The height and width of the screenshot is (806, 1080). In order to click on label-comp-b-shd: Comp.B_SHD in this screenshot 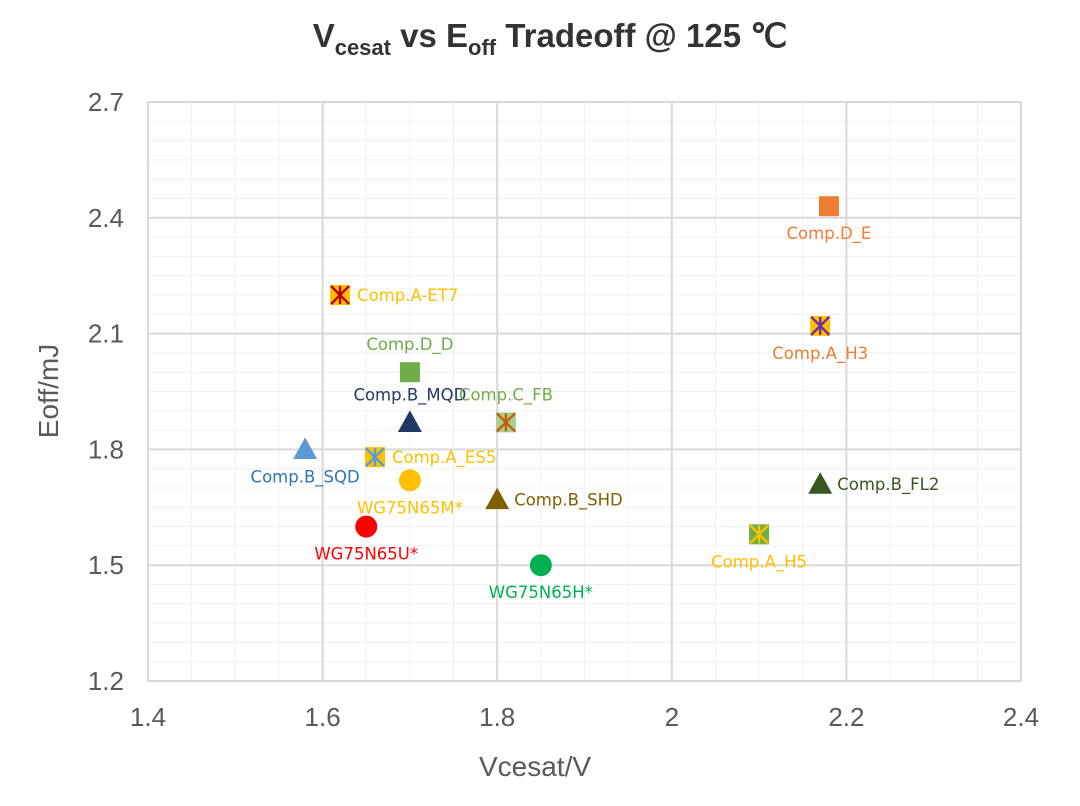, I will do `click(568, 501)`.